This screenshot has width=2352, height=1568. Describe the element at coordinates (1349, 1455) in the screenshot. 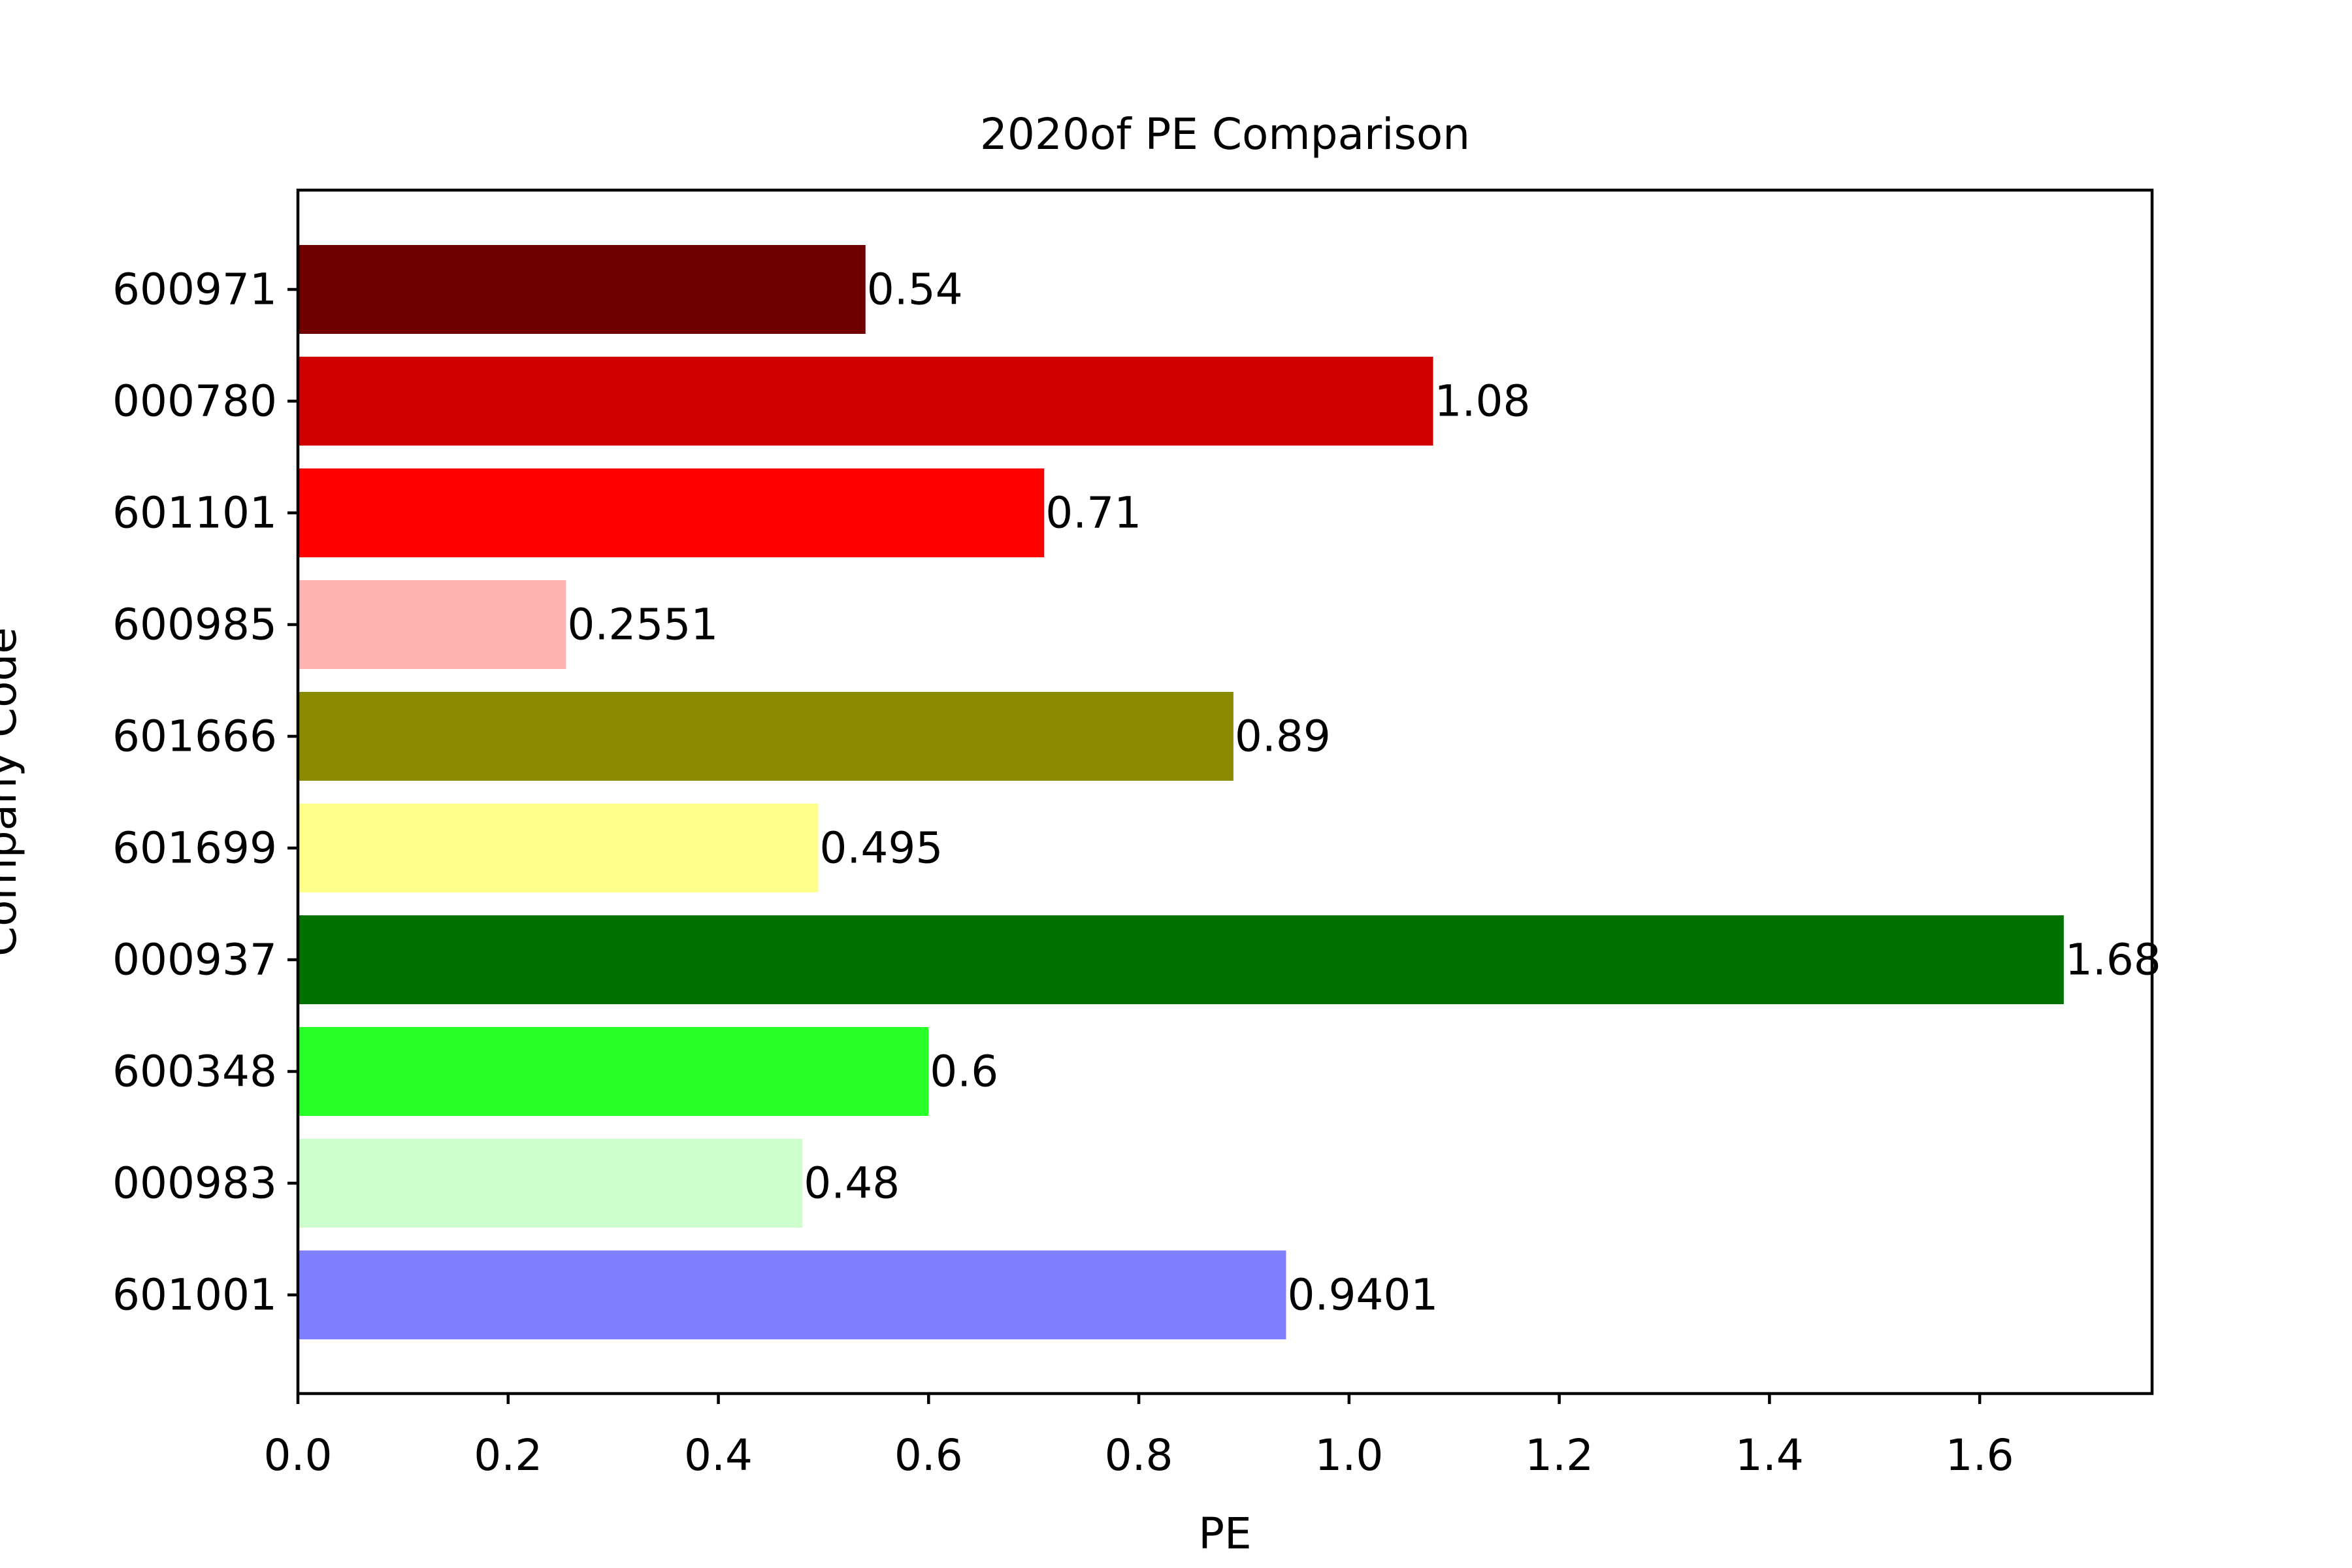

I see `x-tick-label-1.0: 1.0` at that location.